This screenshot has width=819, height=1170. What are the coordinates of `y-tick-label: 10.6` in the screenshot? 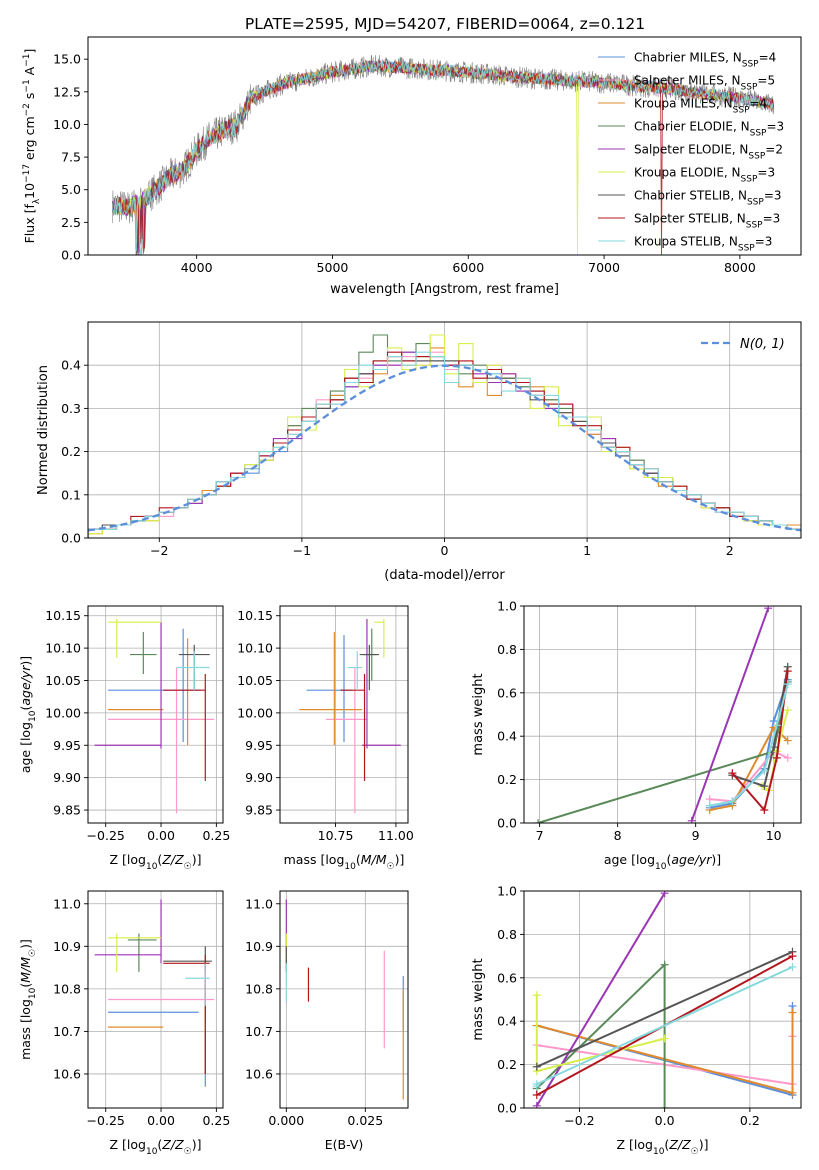 It's located at (67, 1073).